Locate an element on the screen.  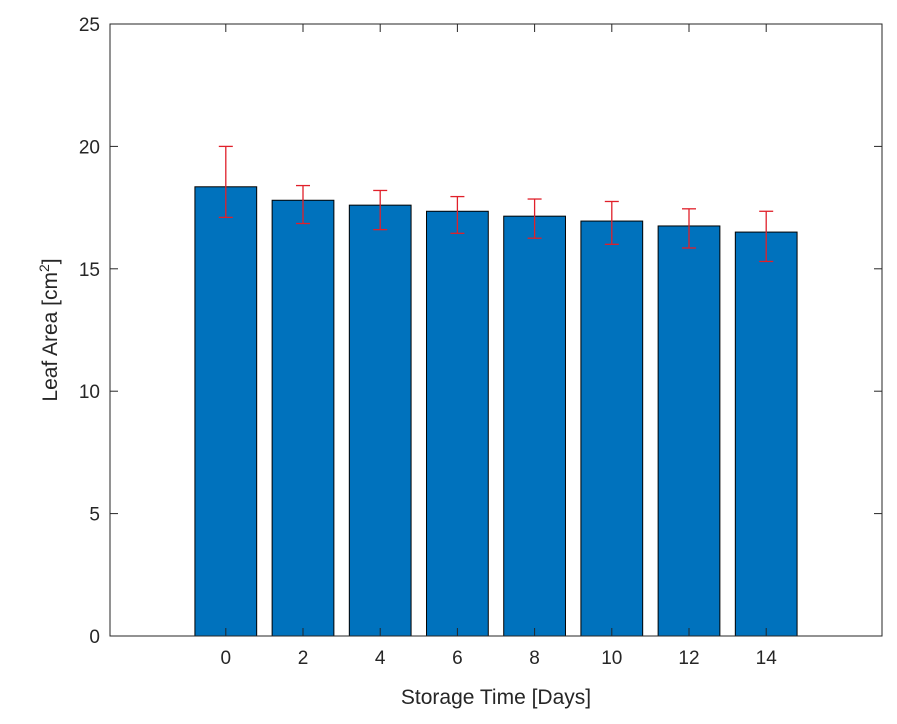
y-tick-labels: 0 5 10 15 20 25 is located at coordinates (89, 331).